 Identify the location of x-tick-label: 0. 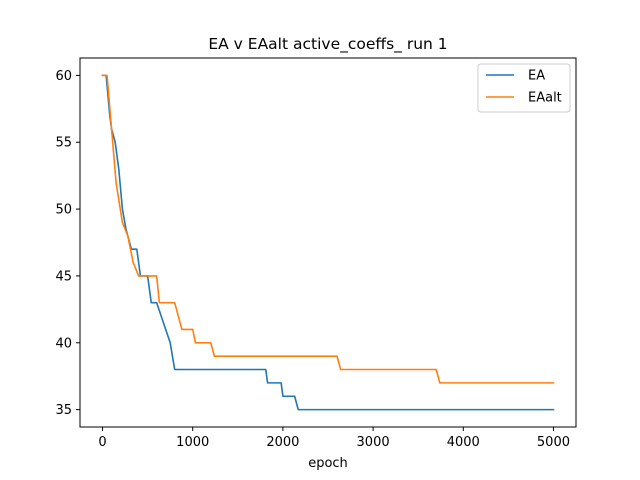
(102, 442).